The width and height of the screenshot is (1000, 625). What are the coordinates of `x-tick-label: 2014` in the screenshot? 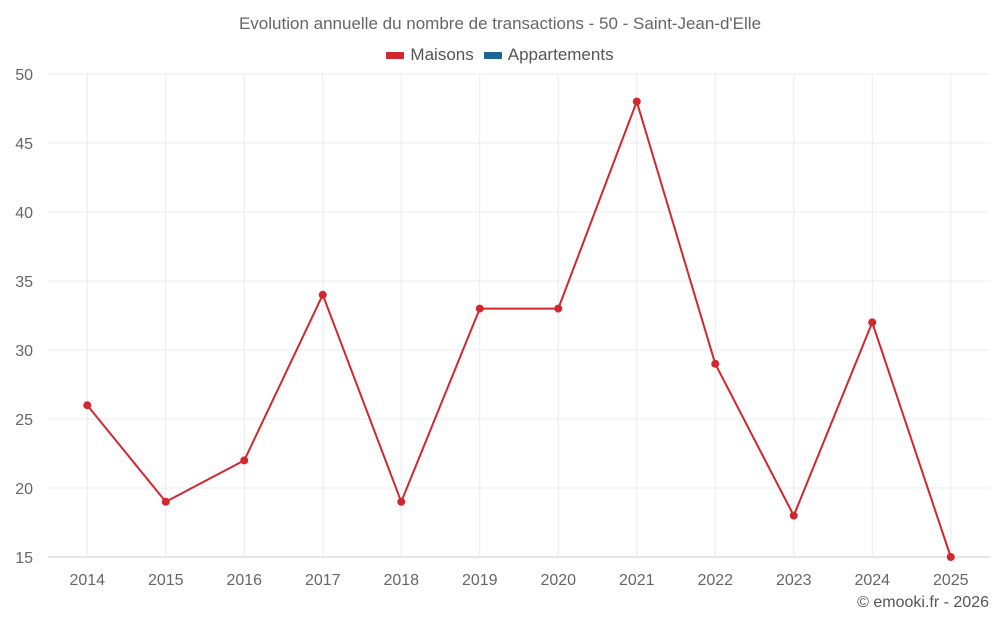 It's located at (87, 580).